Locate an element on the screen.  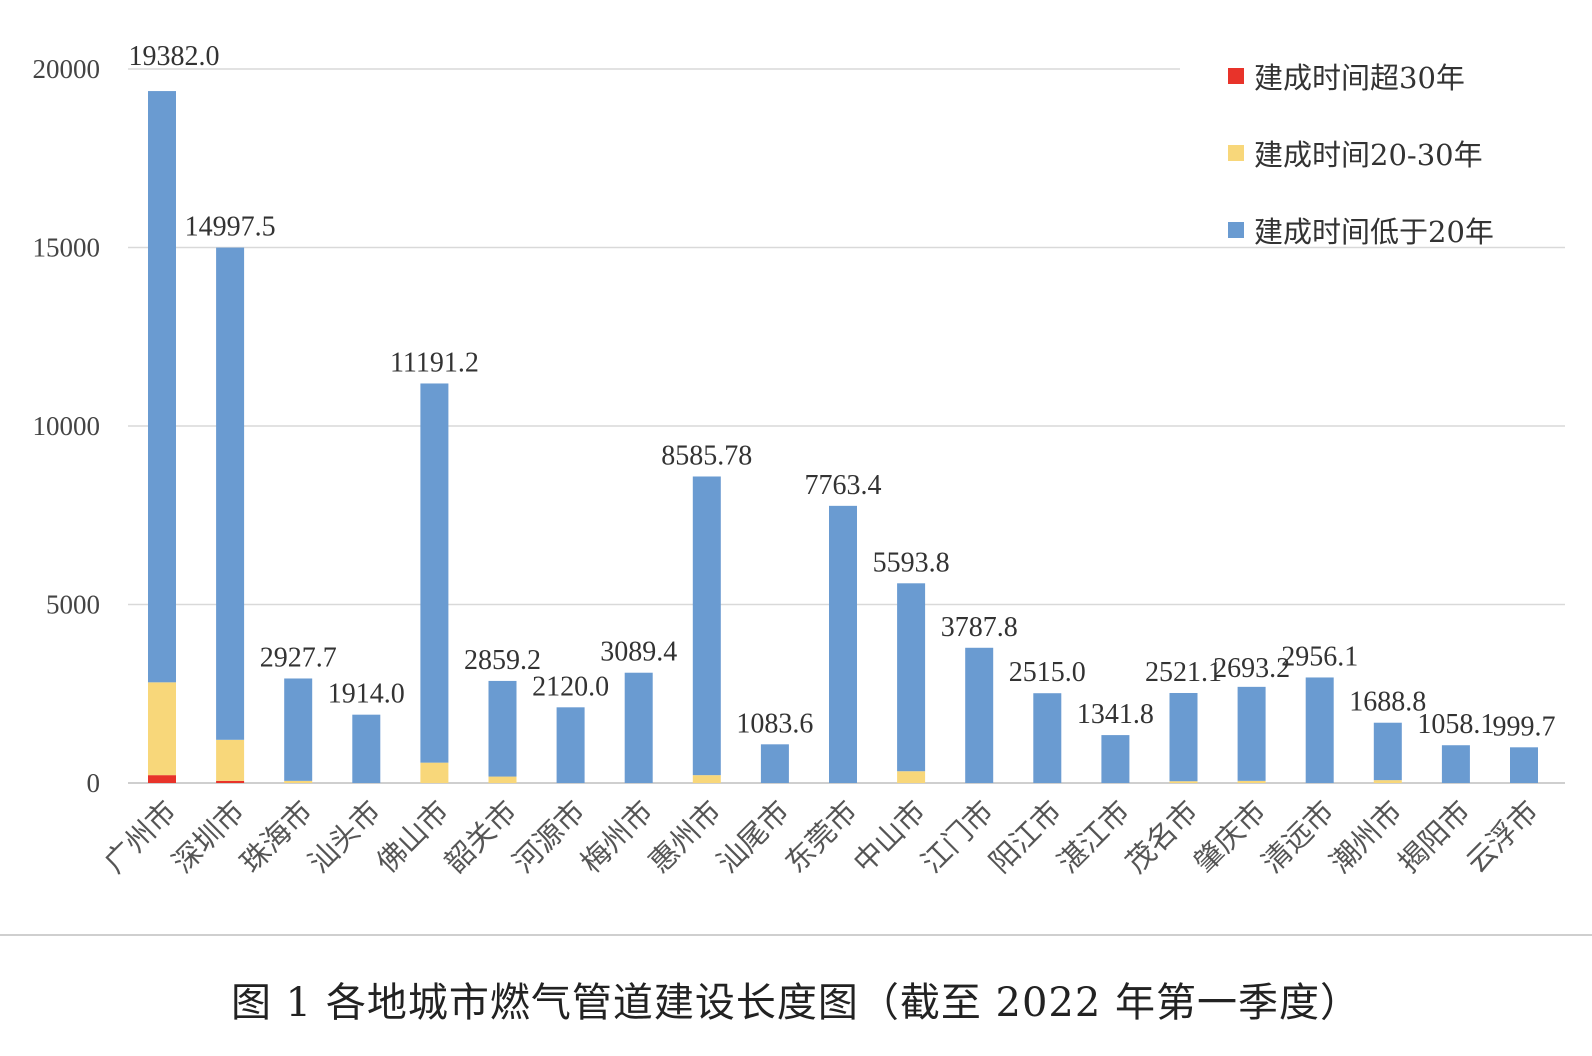
legend-label: 建成时间低于20年 is located at coordinates (1374, 232).